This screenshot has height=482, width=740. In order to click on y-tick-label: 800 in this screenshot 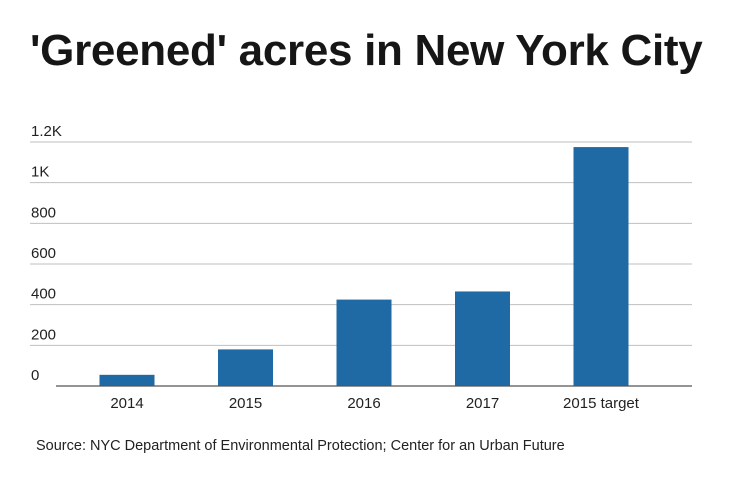, I will do `click(43, 212)`.